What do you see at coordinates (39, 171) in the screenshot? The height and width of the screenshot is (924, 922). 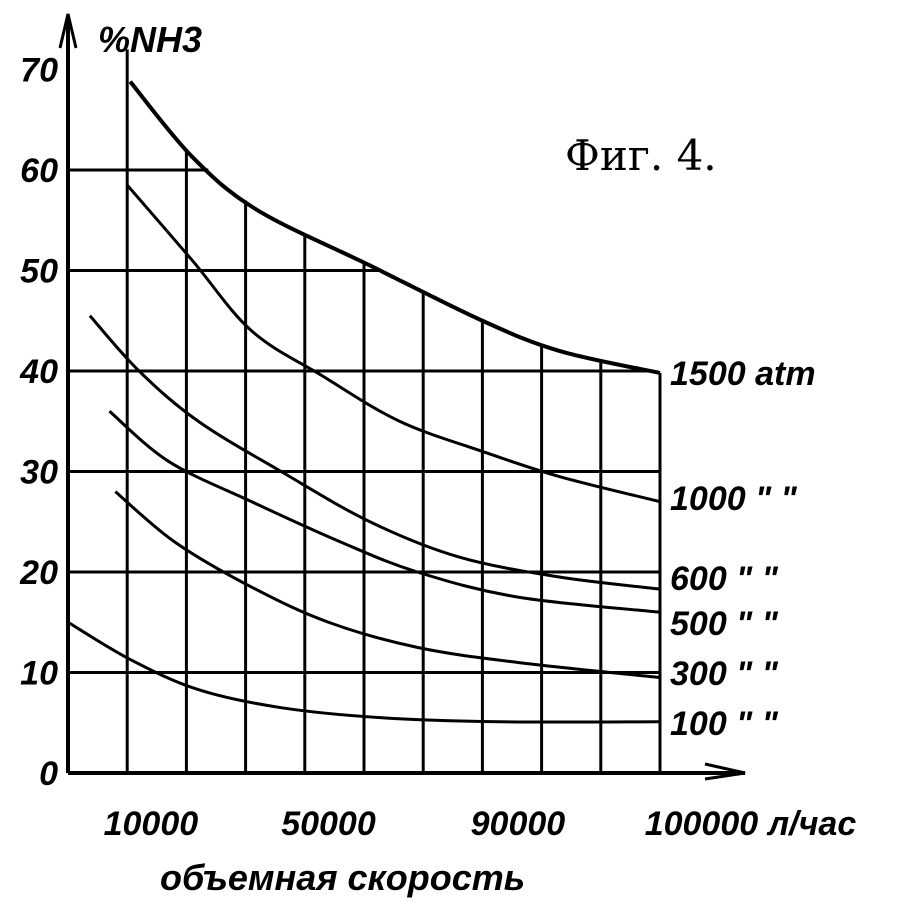 I see `y-tick-label: 60` at bounding box center [39, 171].